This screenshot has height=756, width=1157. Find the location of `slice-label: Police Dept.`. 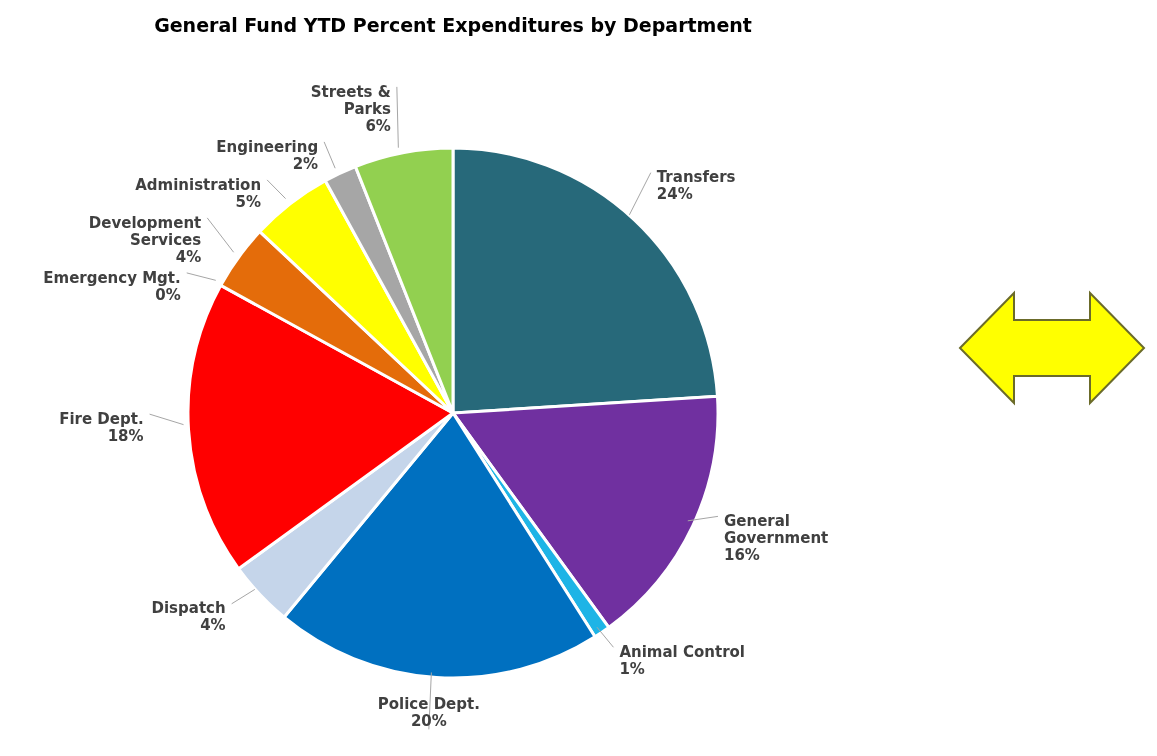

slice-label: Police Dept. is located at coordinates (428, 704).